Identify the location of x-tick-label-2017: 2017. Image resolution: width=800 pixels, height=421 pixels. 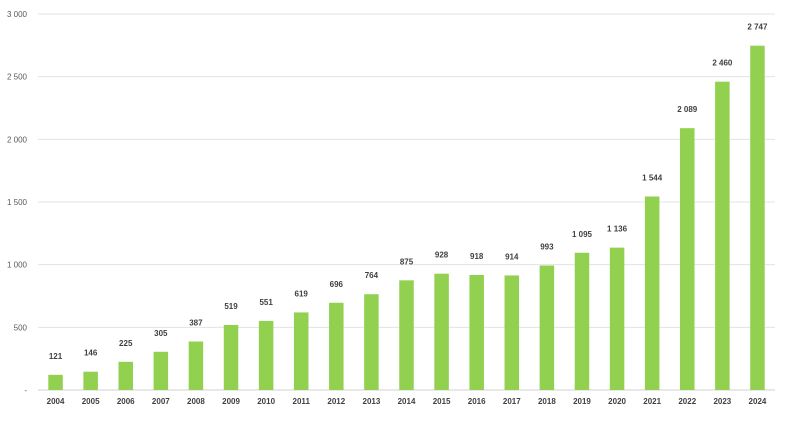
(512, 401).